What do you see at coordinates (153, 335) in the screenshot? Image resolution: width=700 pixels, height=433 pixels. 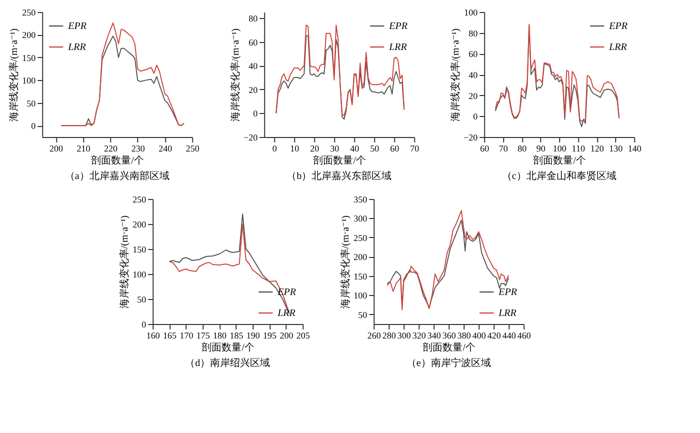 I see `x-tick-label: 160` at bounding box center [153, 335].